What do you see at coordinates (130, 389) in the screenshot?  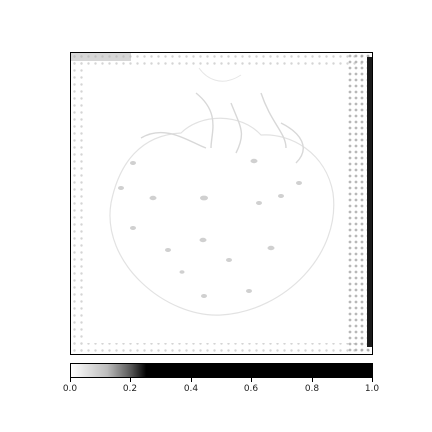 I see `colorbar-tick-label: 0.2` at bounding box center [130, 389].